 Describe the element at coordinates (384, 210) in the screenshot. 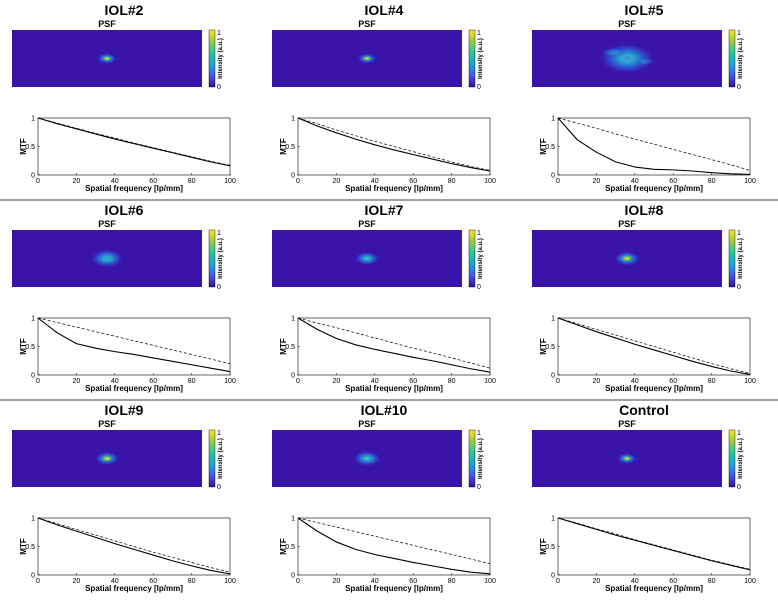

I see `panel-title: IOL#7` at that location.